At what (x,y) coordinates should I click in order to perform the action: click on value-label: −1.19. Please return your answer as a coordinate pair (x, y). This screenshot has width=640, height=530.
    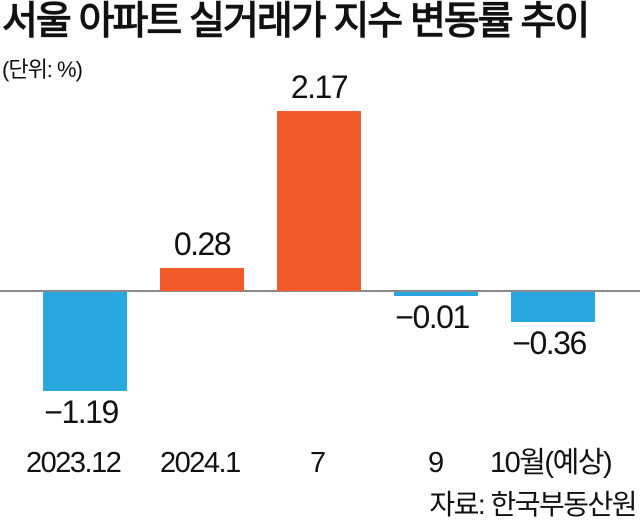
    Looking at the image, I should click on (81, 411).